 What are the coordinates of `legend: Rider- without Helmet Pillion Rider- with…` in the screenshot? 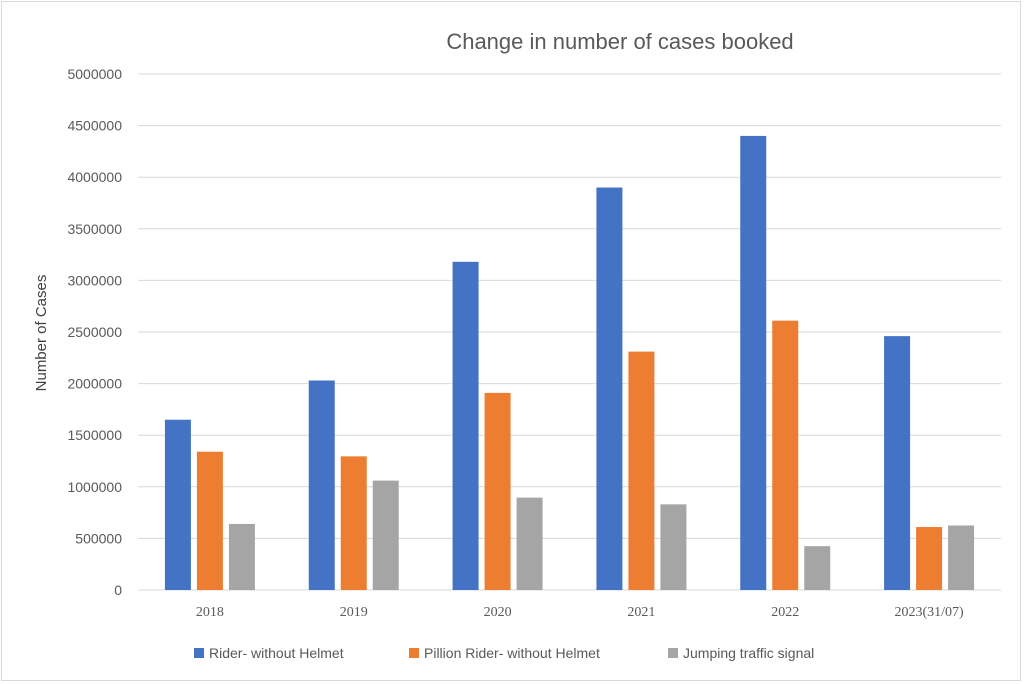 It's located at (504, 653).